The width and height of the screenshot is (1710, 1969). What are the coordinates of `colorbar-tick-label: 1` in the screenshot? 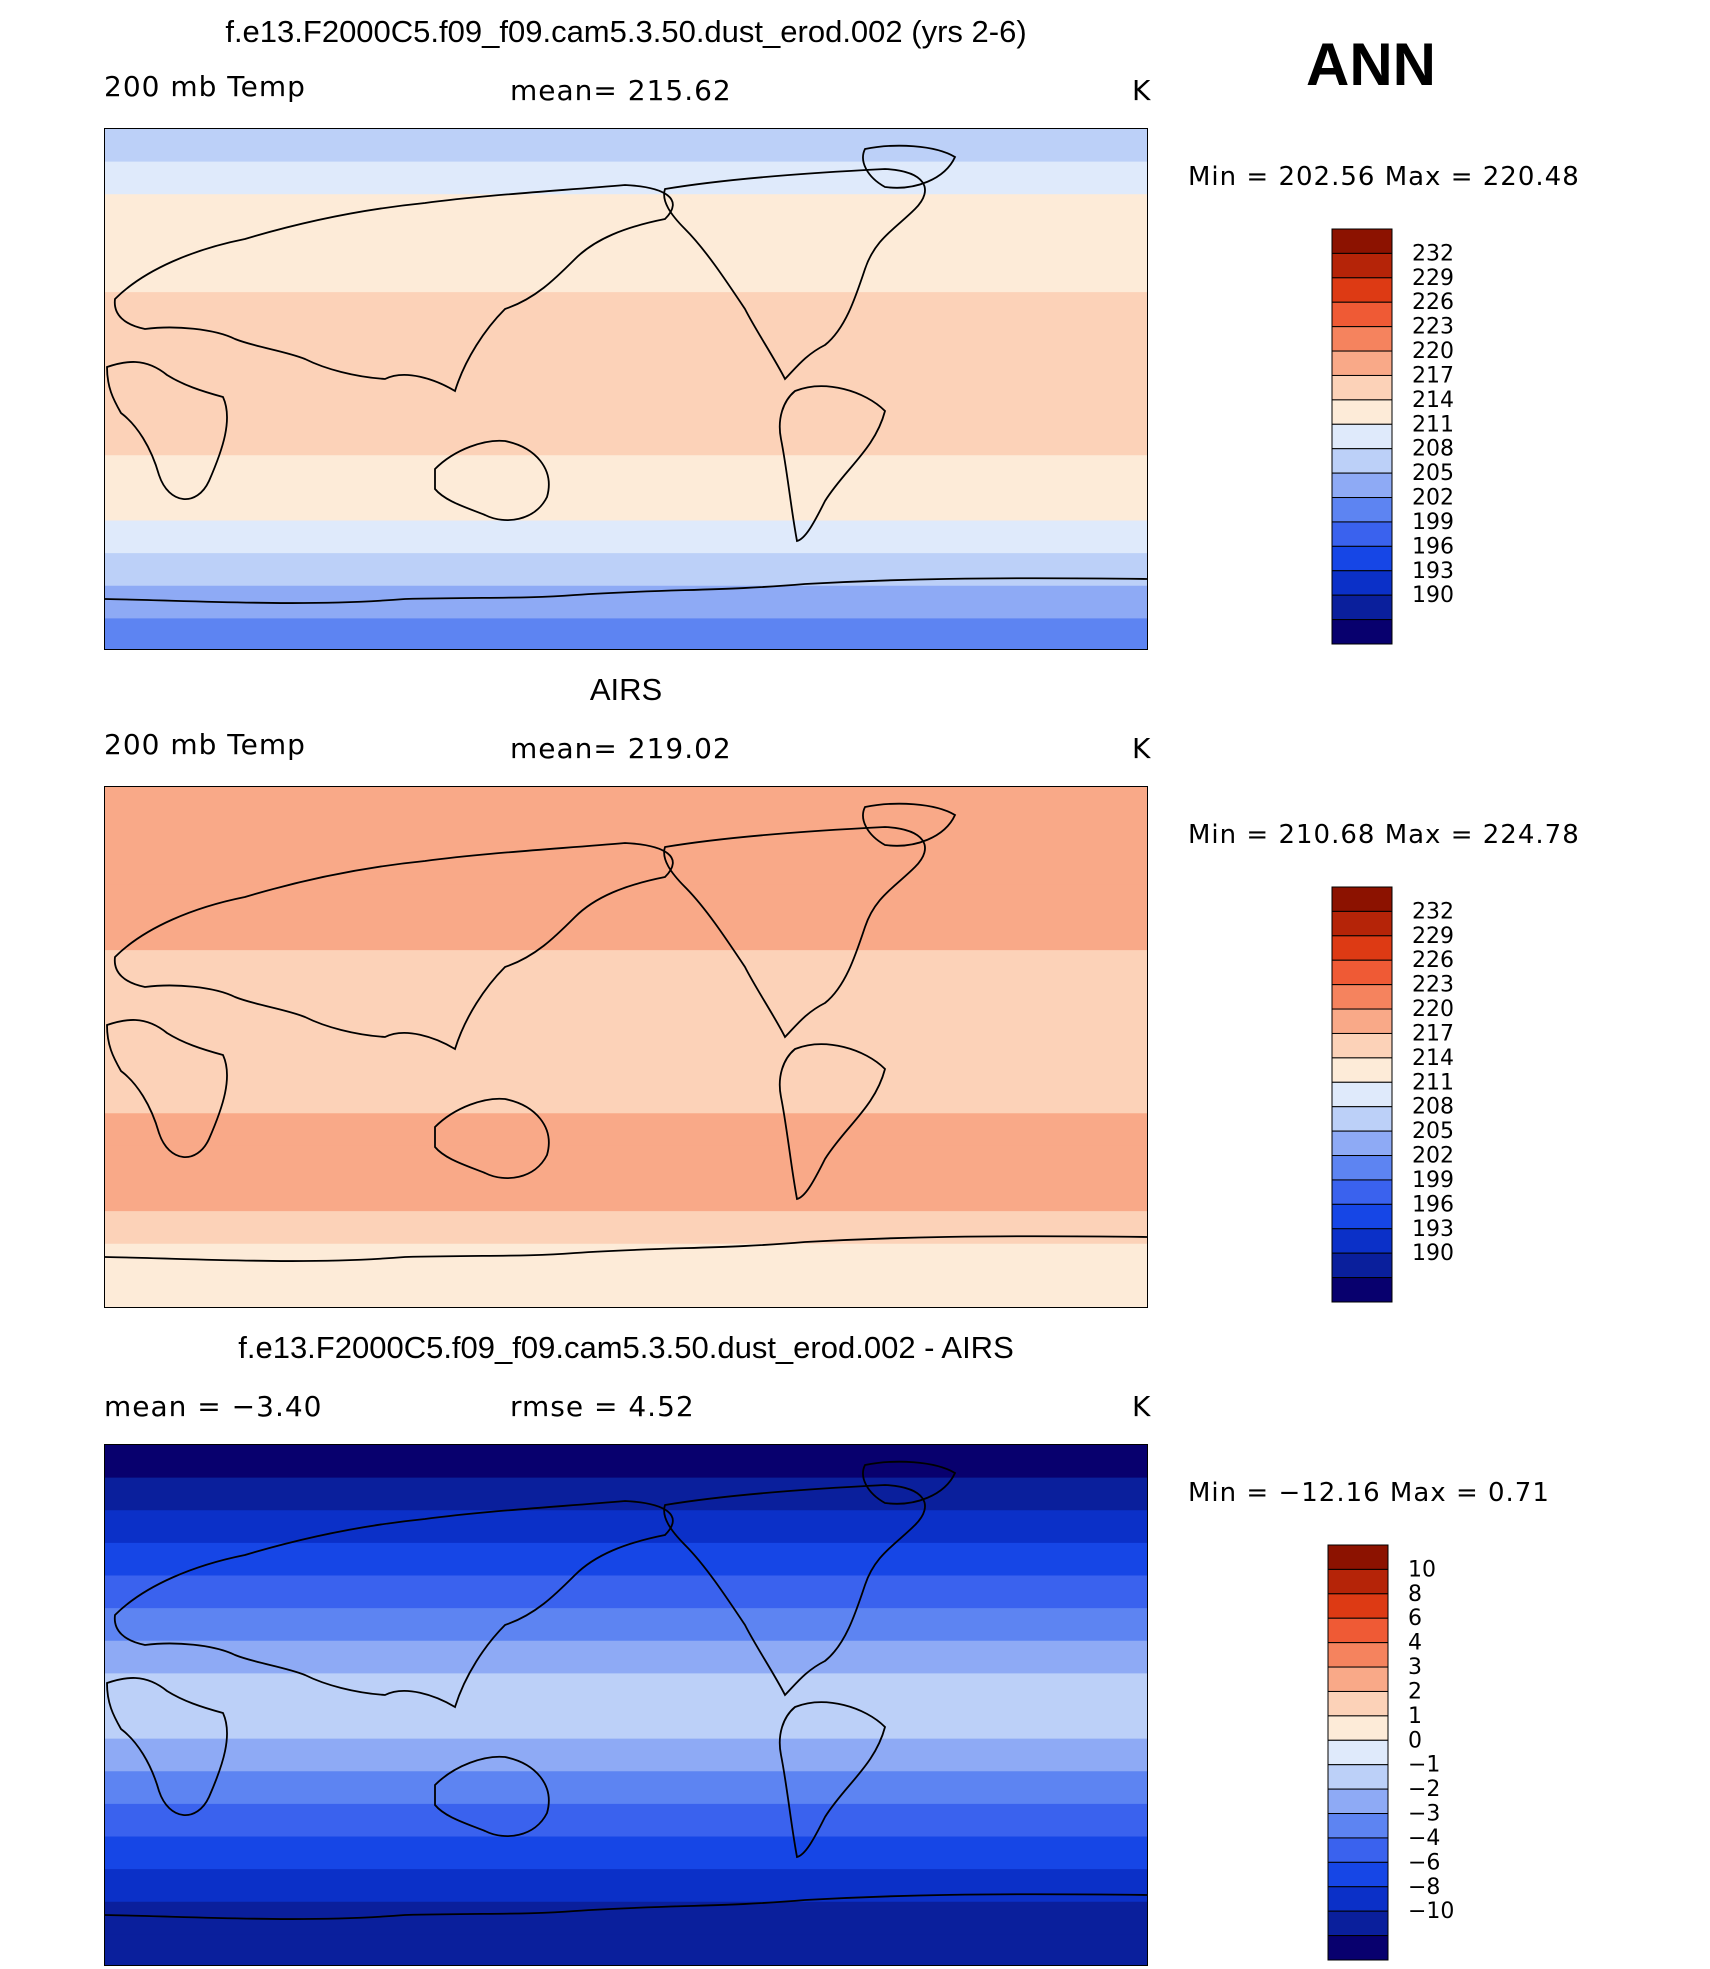 It's located at (1415, 1716).